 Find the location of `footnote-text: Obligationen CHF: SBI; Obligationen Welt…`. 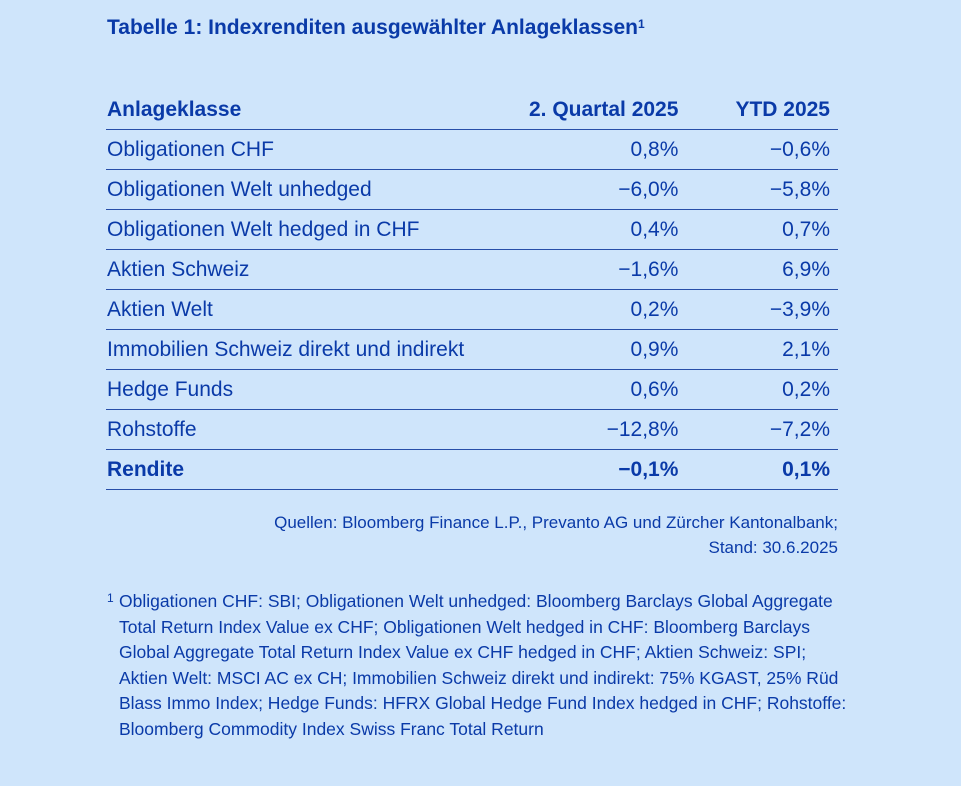

footnote-text: Obligationen CHF: SBI; Obligationen Welt… is located at coordinates (483, 665).